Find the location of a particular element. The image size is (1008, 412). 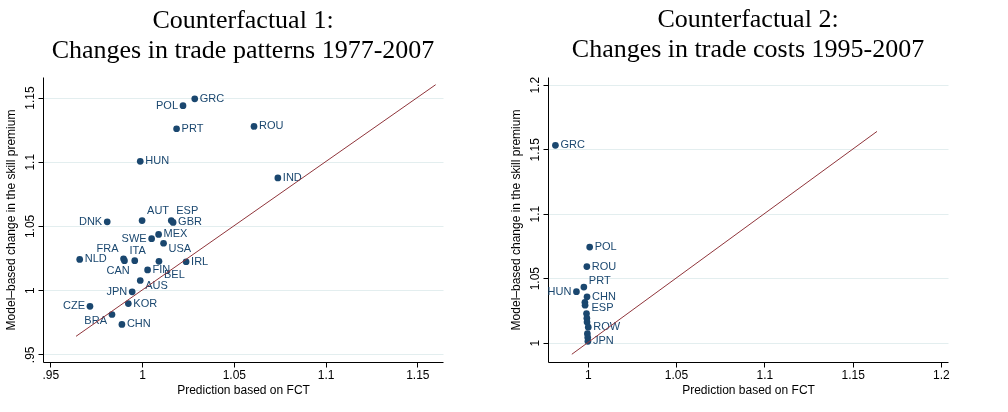

chart-subtitle: Changes in trade costs 1995-2007 is located at coordinates (748, 49).